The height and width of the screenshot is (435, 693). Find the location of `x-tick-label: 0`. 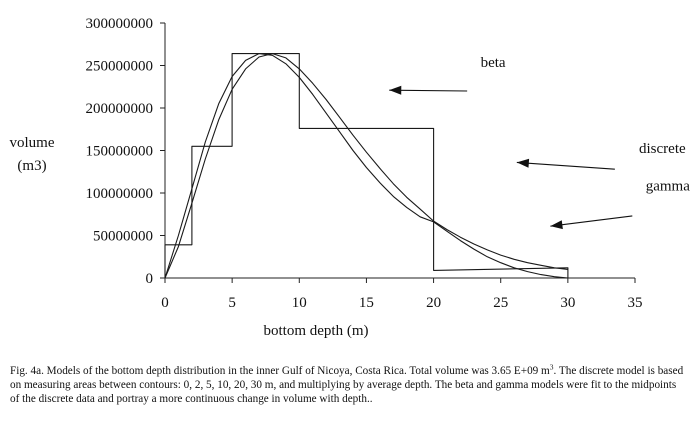

x-tick-label: 0 is located at coordinates (165, 303).